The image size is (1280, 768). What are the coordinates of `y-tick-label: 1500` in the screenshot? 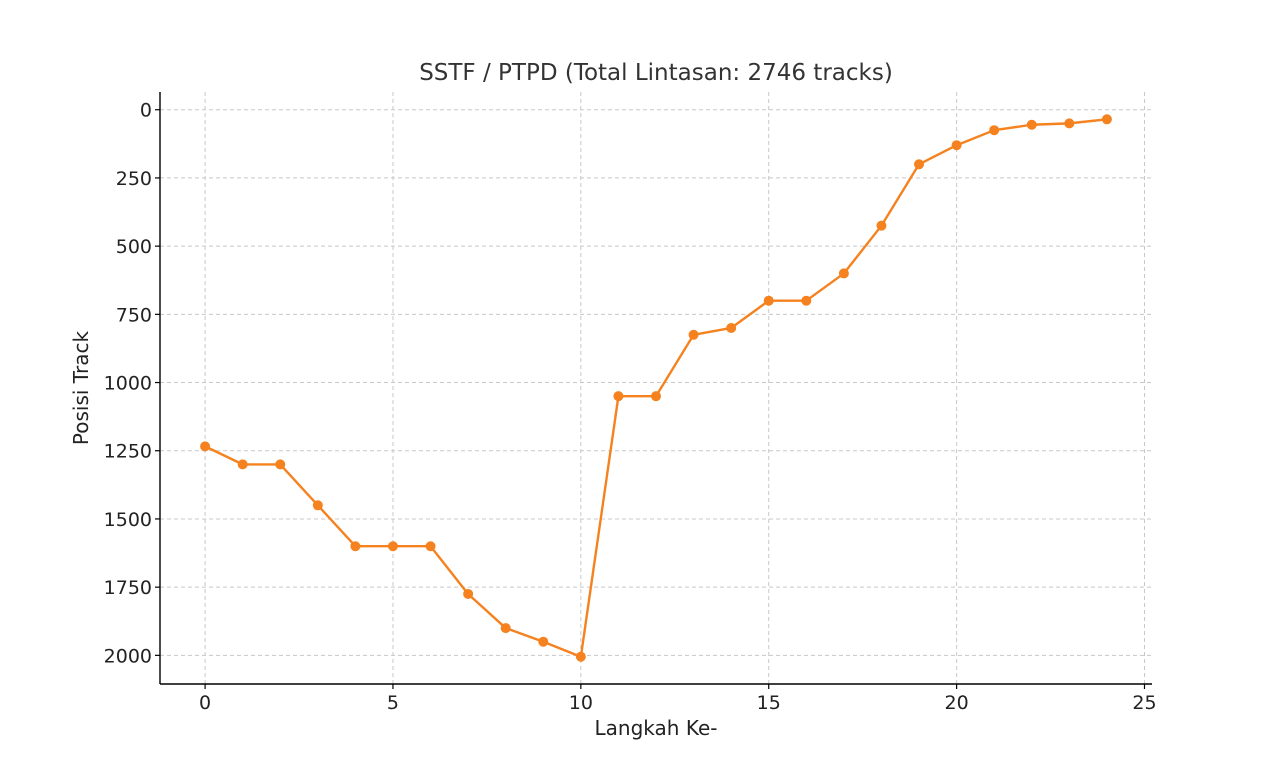 It's located at (128, 520).